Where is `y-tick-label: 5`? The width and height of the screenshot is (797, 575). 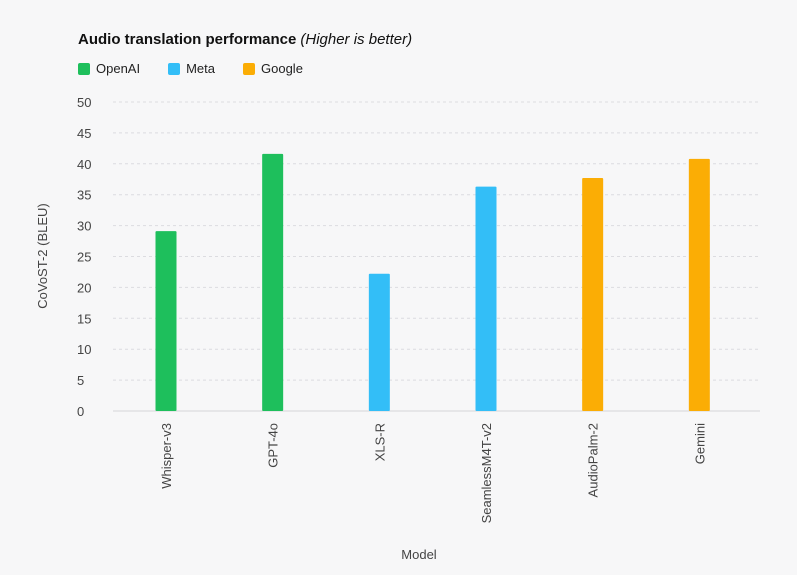
y-tick-label: 5 is located at coordinates (80, 380).